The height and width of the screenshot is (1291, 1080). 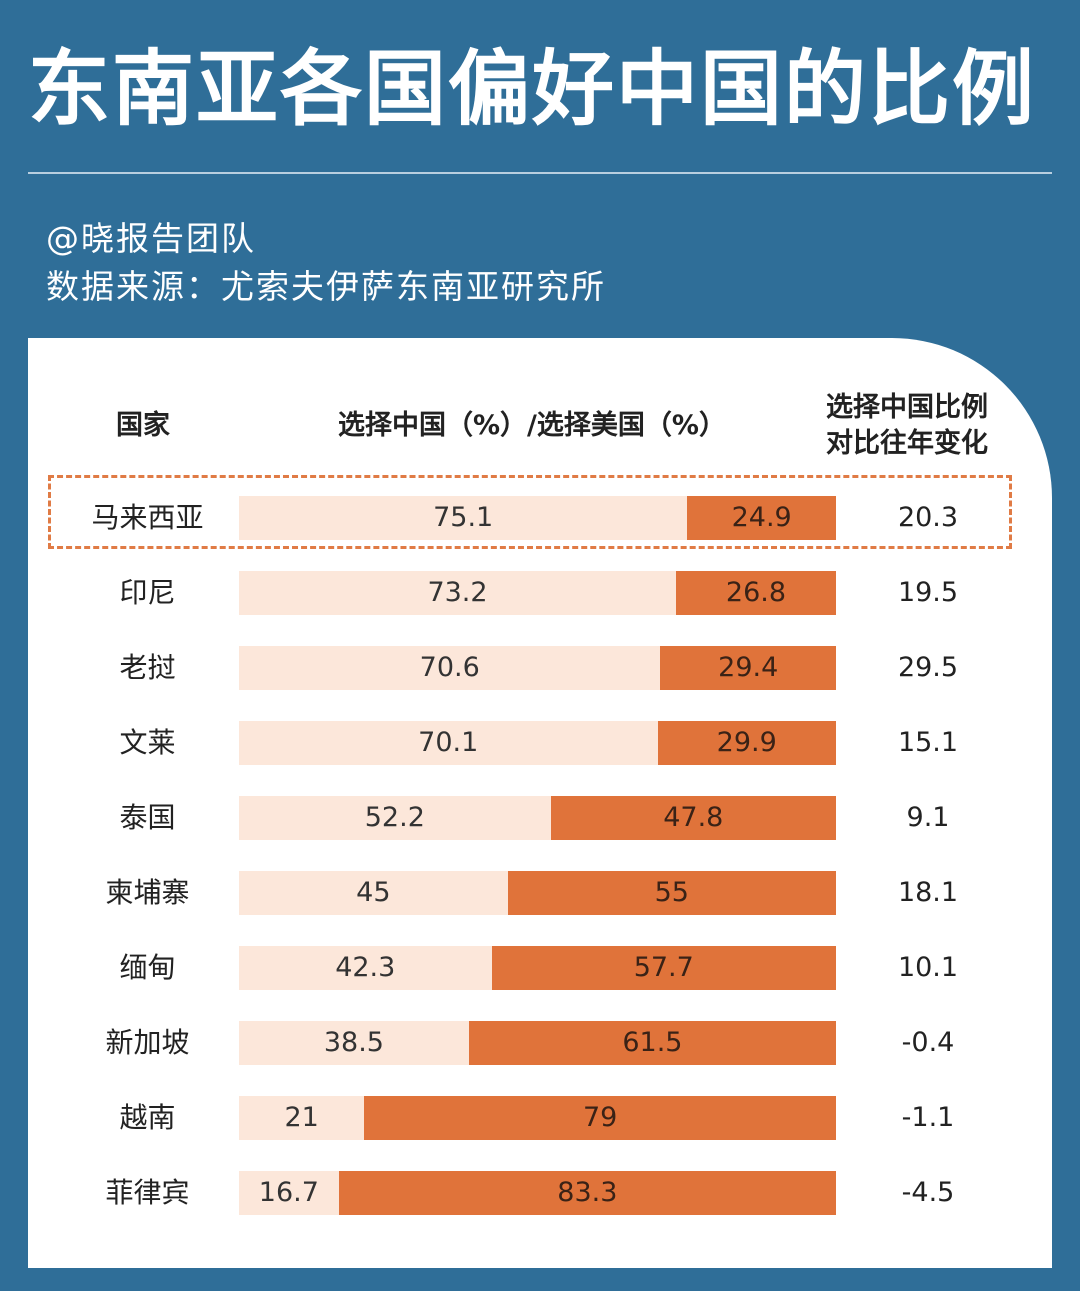 I want to click on bar-china-segment: 38.5 61.5, so click(x=537, y=1043).